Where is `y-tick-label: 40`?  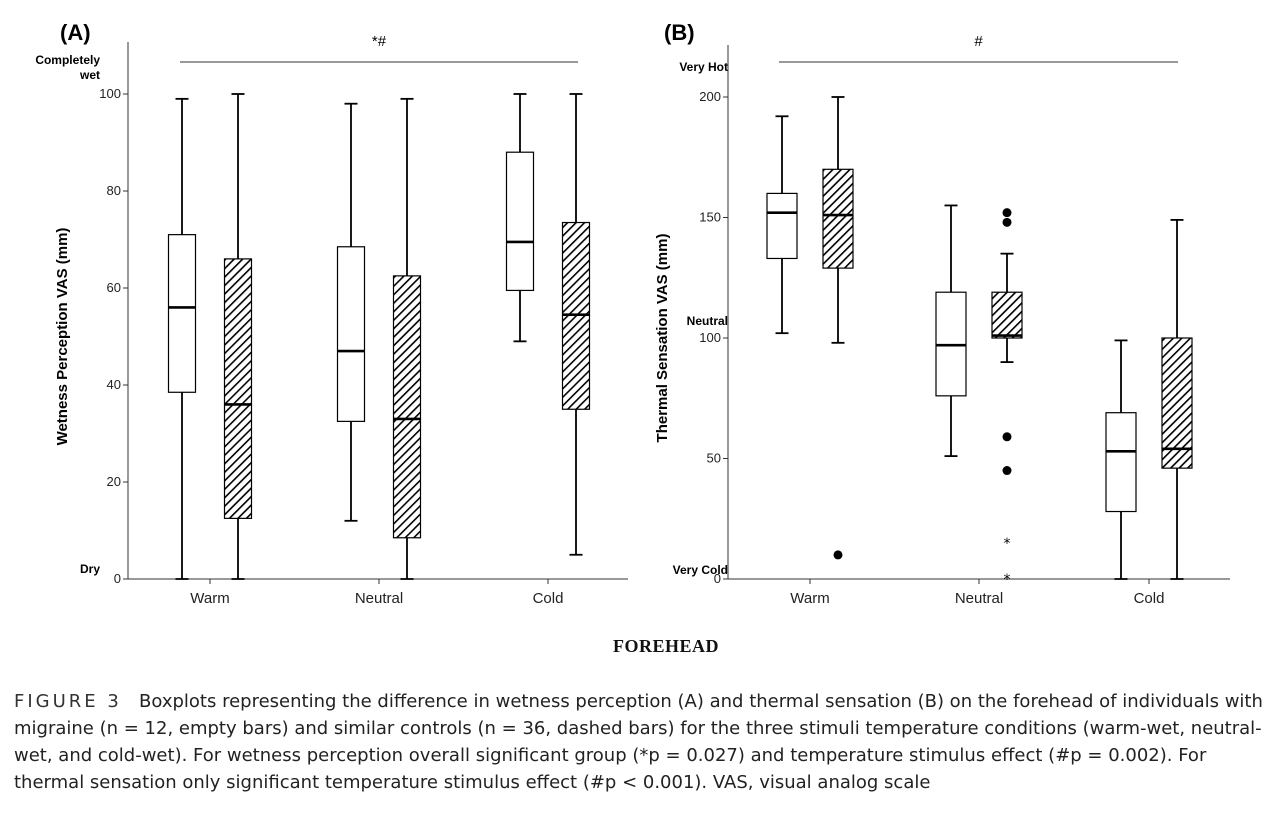
y-tick-label: 40 is located at coordinates (114, 384).